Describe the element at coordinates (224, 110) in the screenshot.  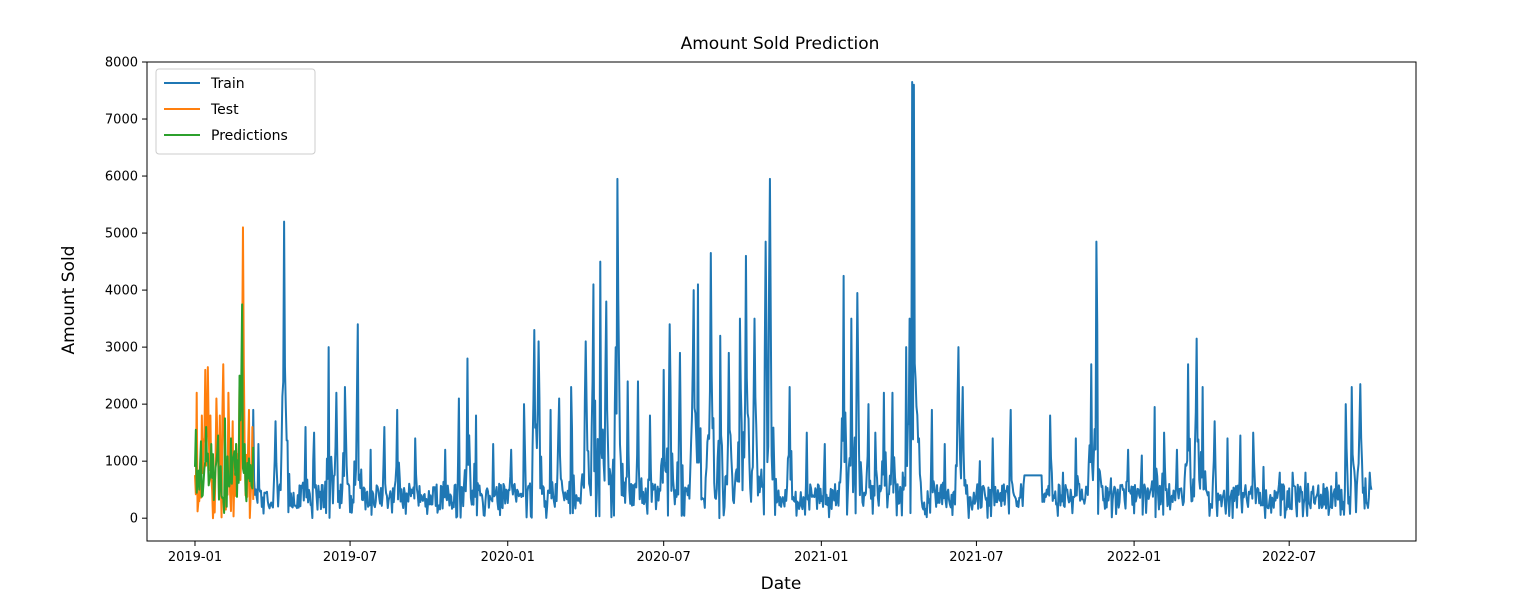
I see `legend-label-test: Test` at that location.